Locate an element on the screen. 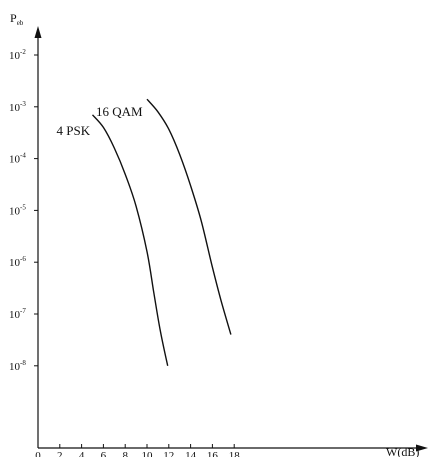 This screenshot has width=430, height=457. x-tick-label: 18 is located at coordinates (235, 453).